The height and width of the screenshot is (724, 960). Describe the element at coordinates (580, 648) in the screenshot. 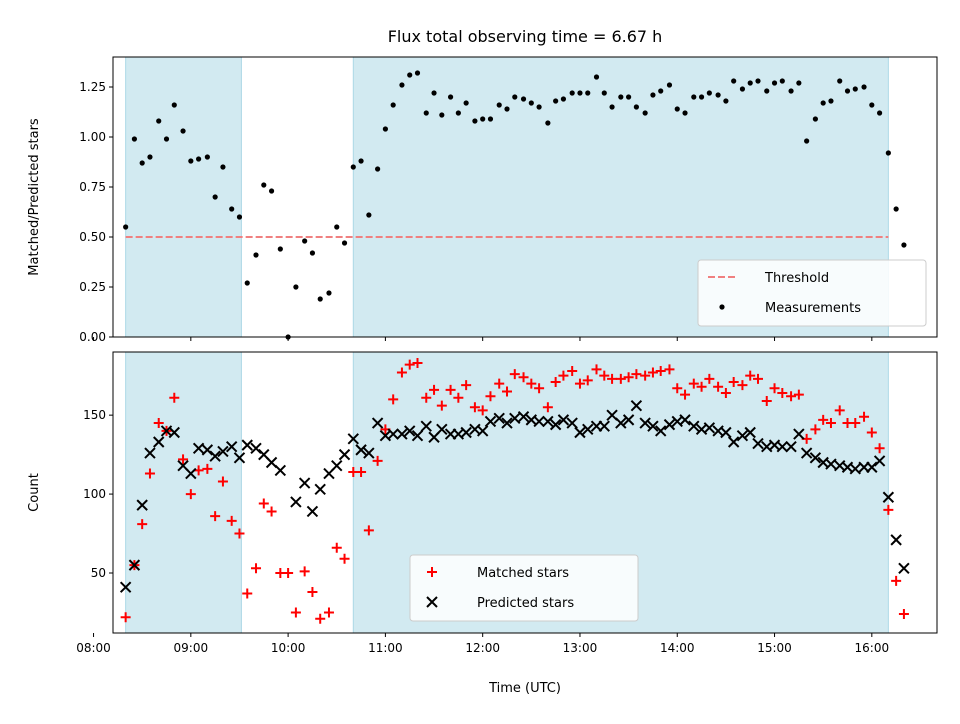

I see `x-tick-label: 13:00` at that location.